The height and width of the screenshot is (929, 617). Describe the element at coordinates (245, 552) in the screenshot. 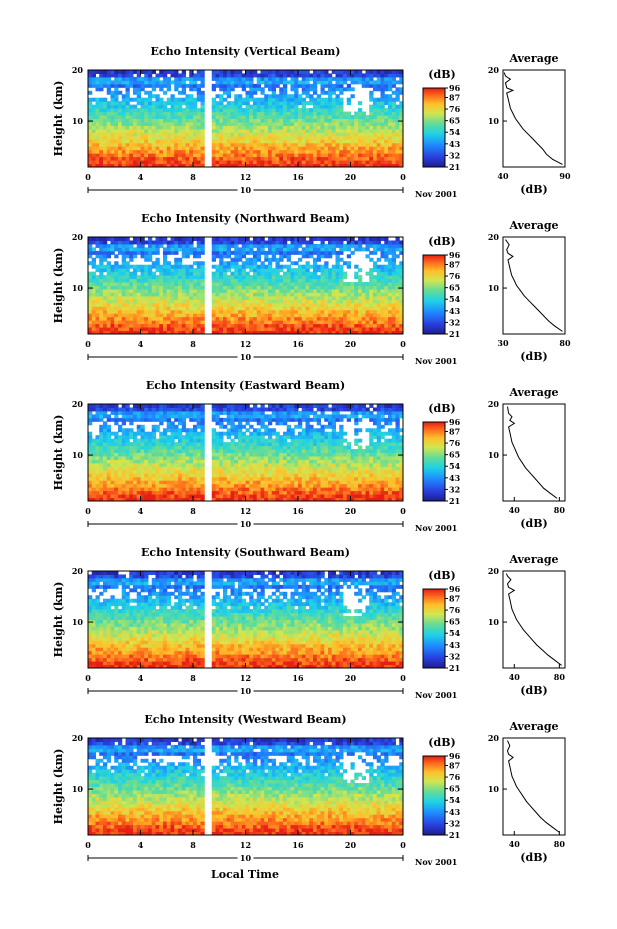

I see `panel-title: Echo Intensity (Southward Beam)` at that location.